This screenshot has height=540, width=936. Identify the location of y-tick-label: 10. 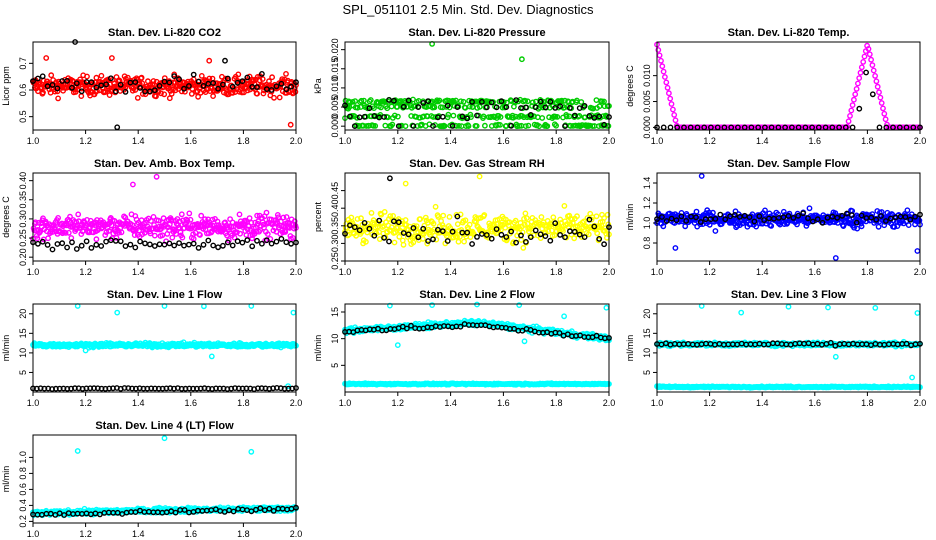
(335, 339).